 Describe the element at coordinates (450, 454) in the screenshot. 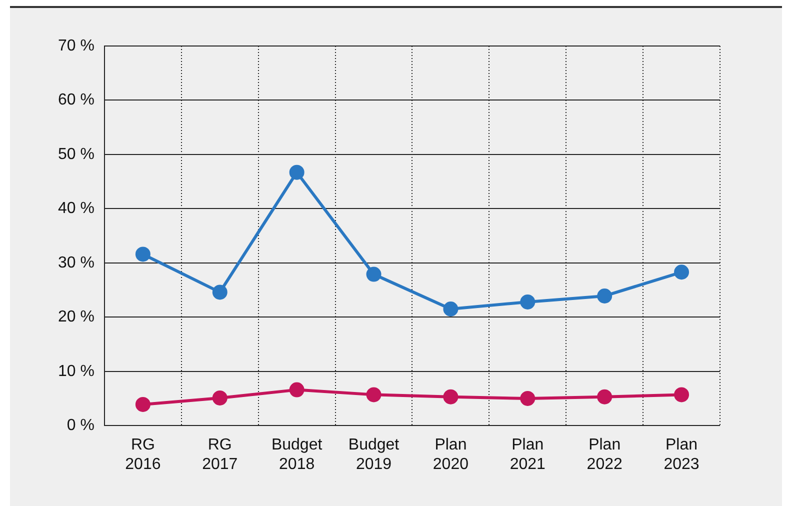

I see `x-tick-label: Plan 2020` at that location.